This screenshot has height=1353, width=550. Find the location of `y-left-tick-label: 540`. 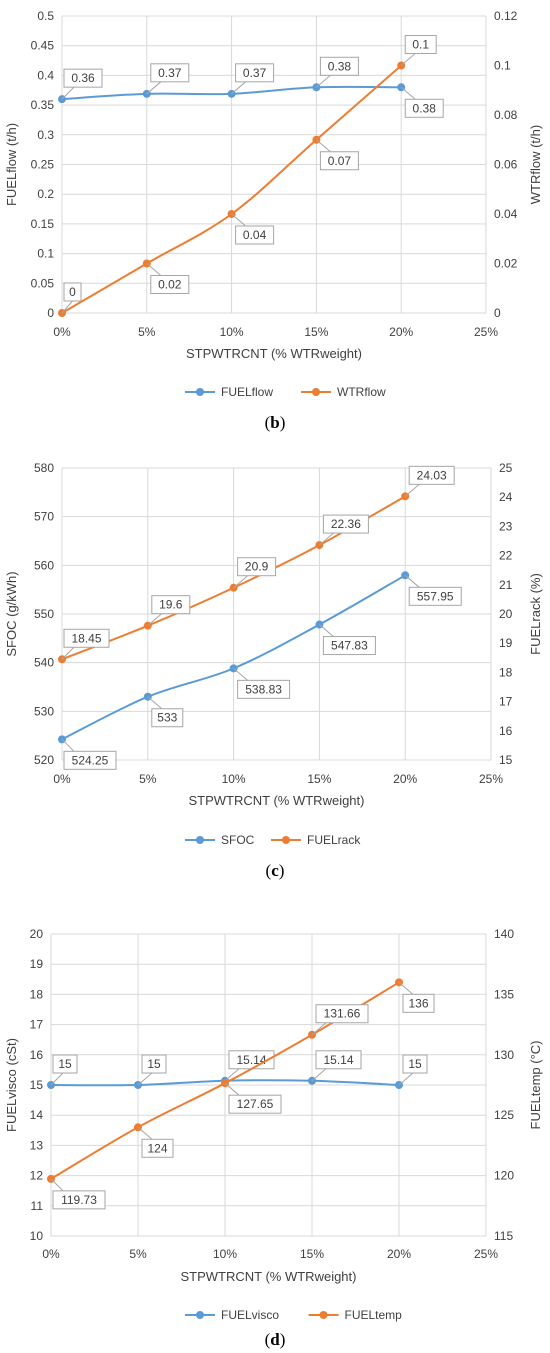

y-left-tick-label: 540 is located at coordinates (44, 663).